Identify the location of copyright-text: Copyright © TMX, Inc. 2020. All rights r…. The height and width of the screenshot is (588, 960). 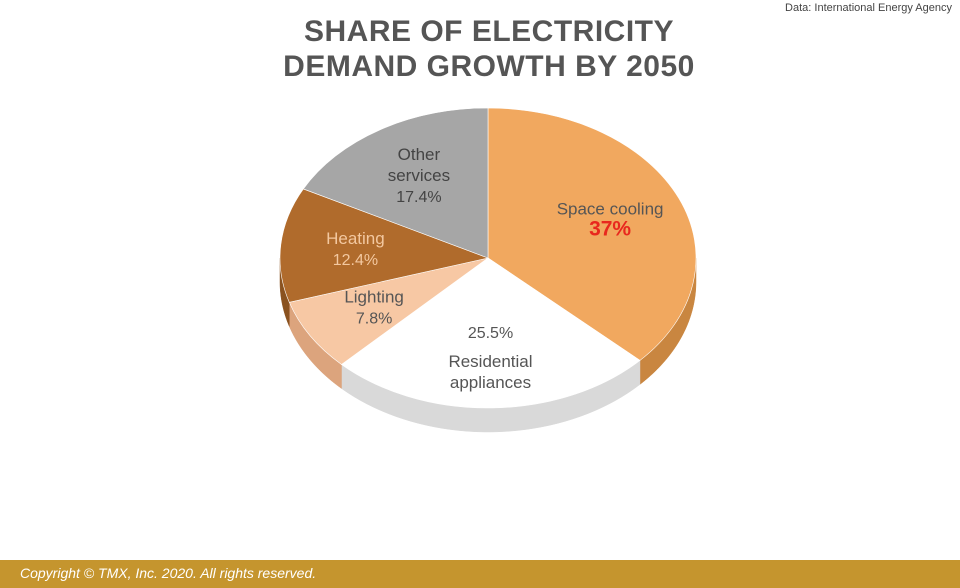
(168, 573).